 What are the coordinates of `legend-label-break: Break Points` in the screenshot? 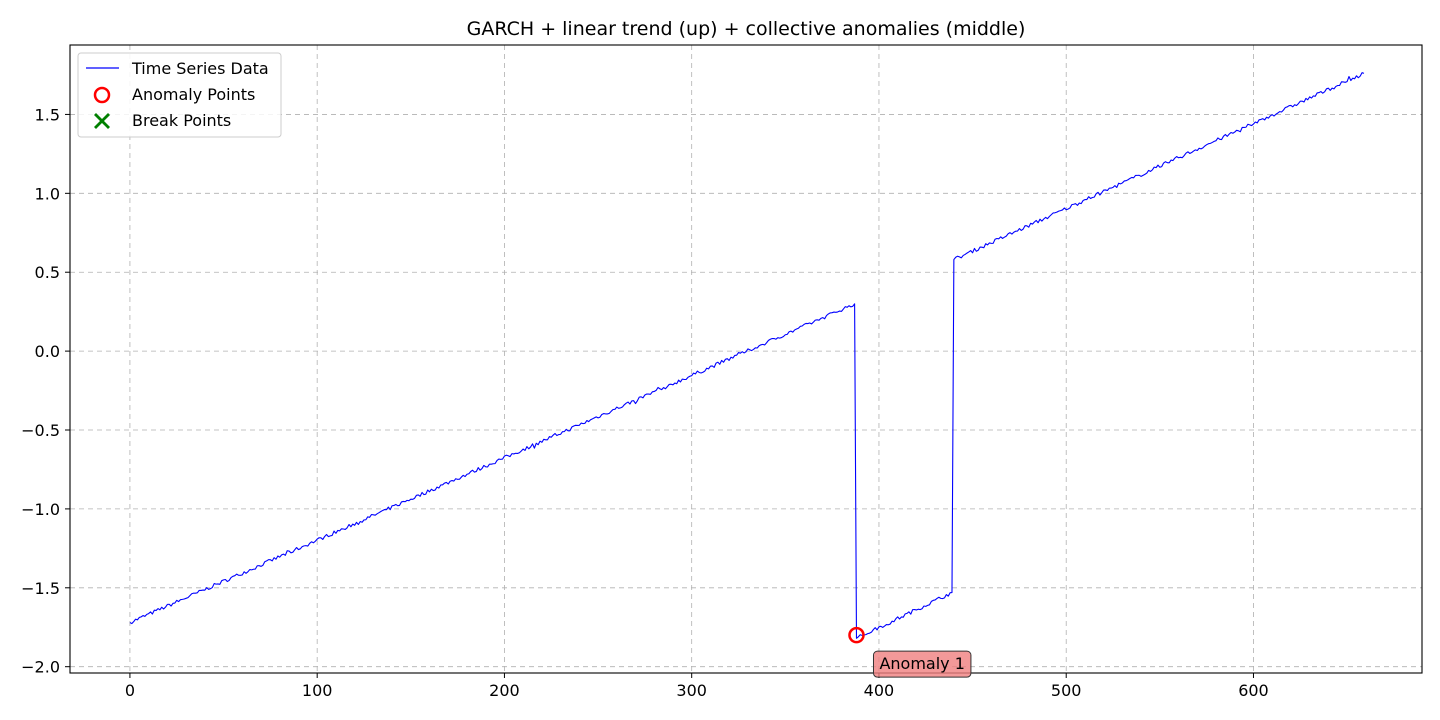 It's located at (181, 120).